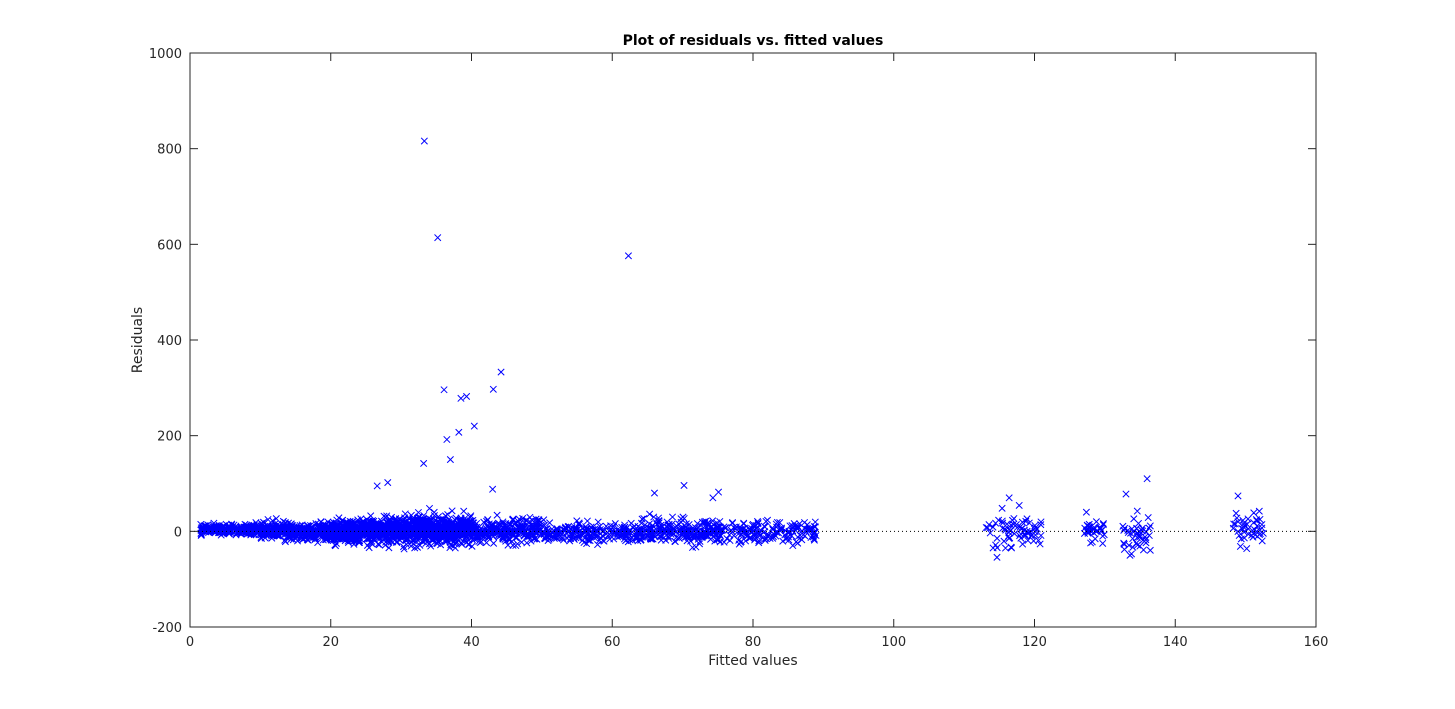 The image size is (1455, 709). Describe the element at coordinates (169, 150) in the screenshot. I see `y-tick-label: 800` at that location.